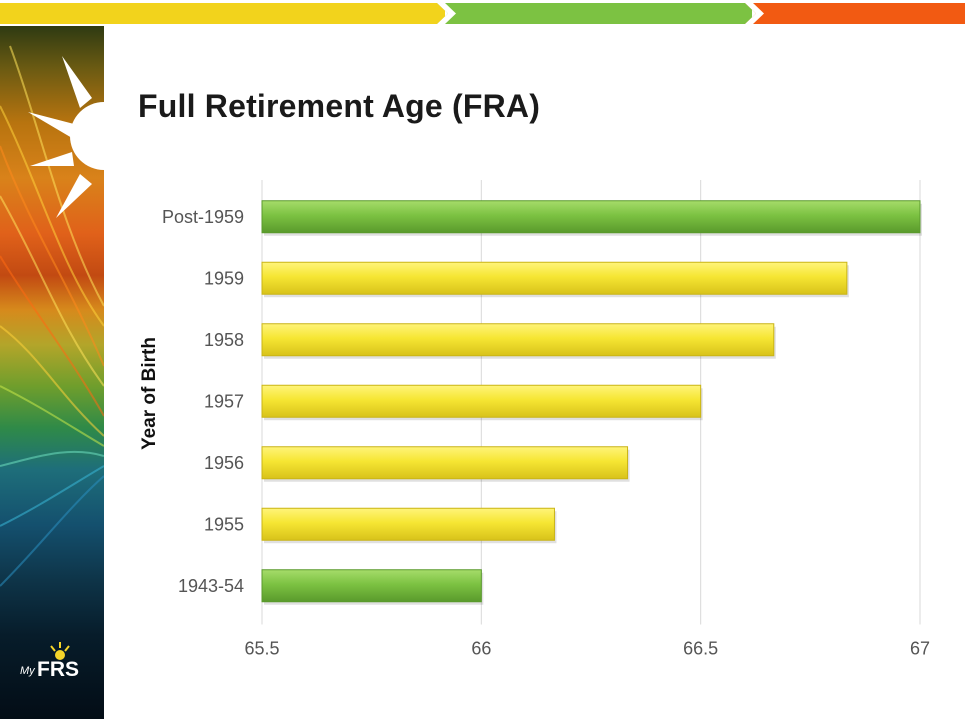 This screenshot has width=965, height=719. Describe the element at coordinates (211, 586) in the screenshot. I see `y-tick-label: 1943-54` at that location.